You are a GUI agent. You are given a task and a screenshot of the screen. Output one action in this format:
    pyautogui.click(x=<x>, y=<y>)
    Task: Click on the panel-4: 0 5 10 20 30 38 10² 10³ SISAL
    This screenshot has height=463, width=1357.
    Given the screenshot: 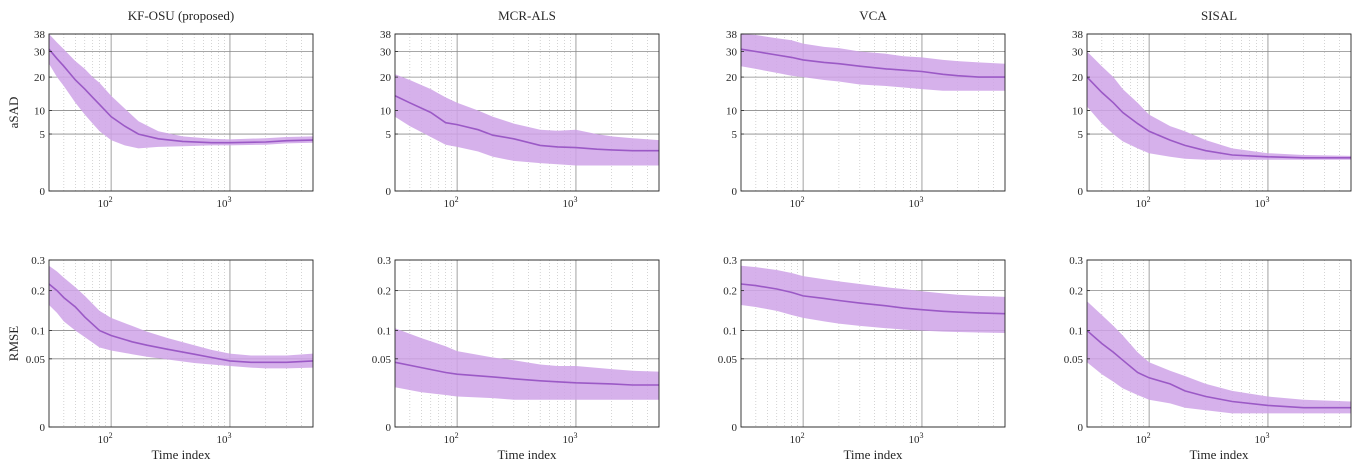 What is the action you would take?
    pyautogui.click(x=1212, y=109)
    